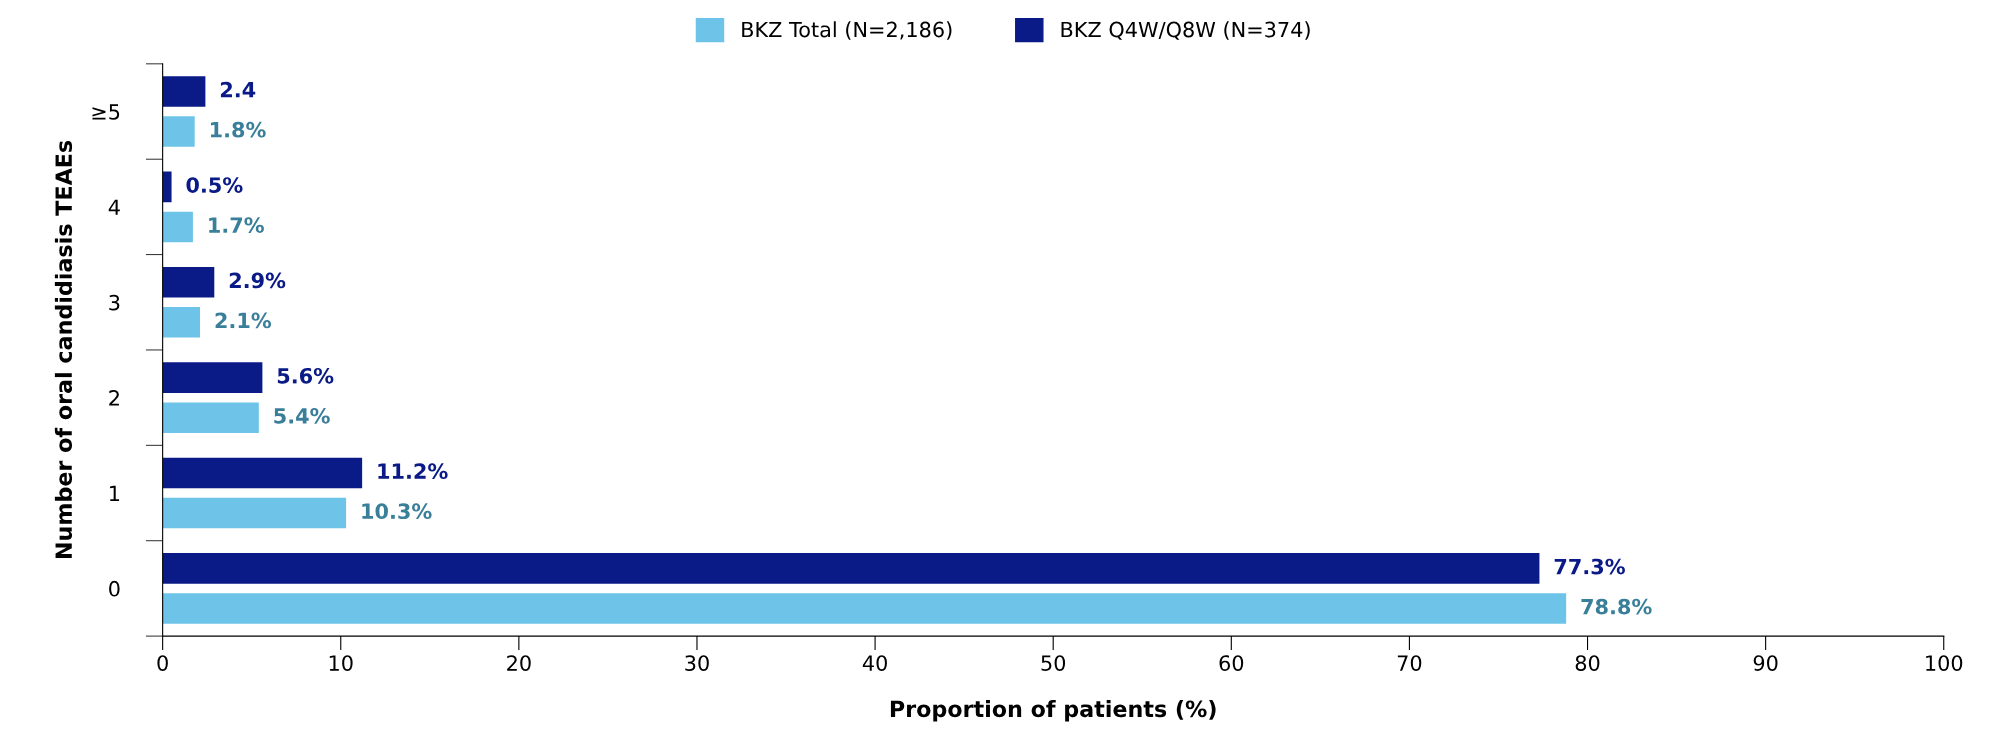 This screenshot has width=2008, height=751. Describe the element at coordinates (114, 398) in the screenshot. I see `y-tick-label: 2` at that location.